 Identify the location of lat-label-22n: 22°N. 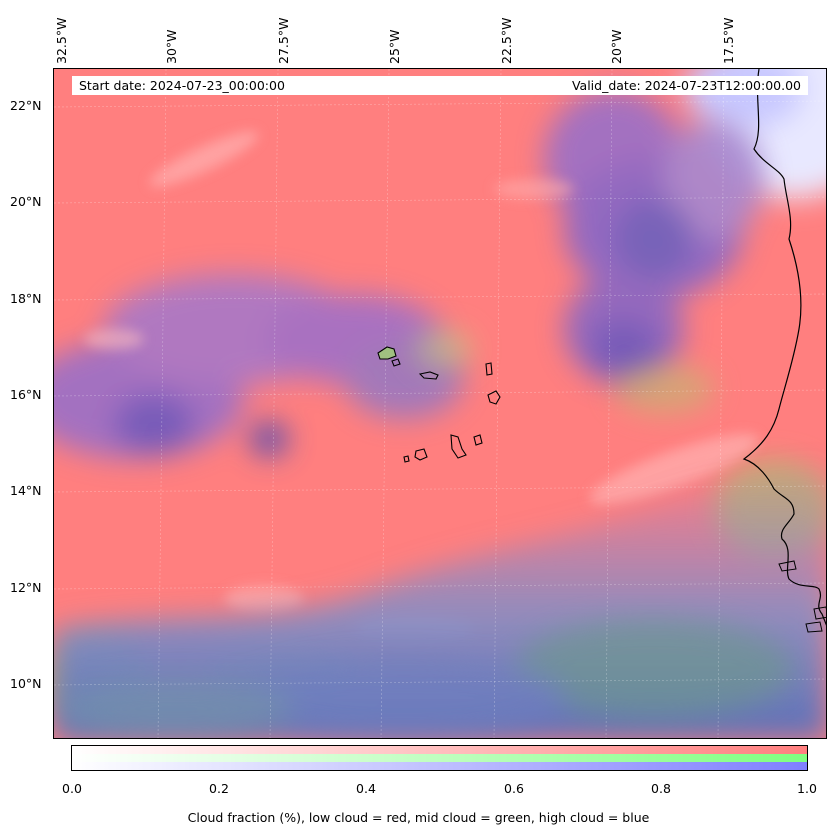
(26, 105).